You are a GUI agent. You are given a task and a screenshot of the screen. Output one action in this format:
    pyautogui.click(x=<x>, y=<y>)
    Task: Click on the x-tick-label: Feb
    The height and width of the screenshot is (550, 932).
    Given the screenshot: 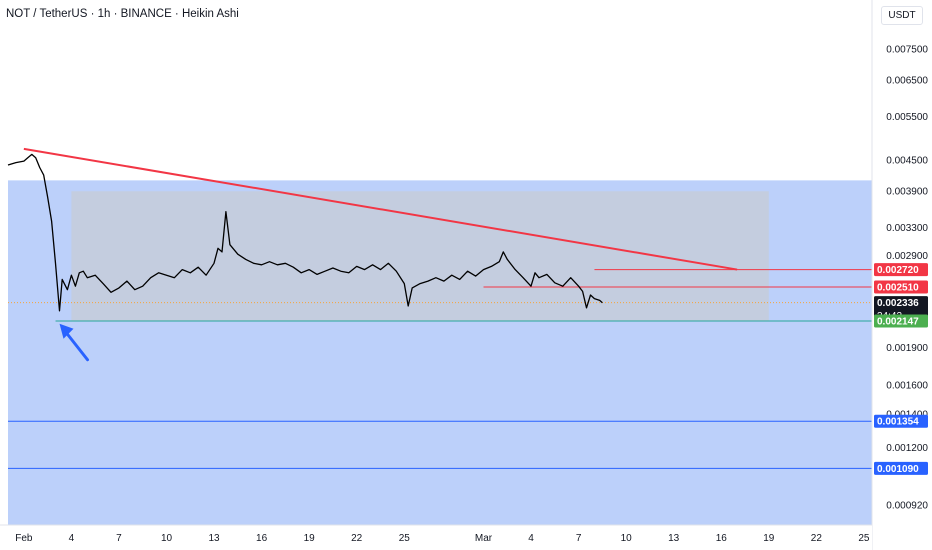 What is the action you would take?
    pyautogui.click(x=24, y=538)
    